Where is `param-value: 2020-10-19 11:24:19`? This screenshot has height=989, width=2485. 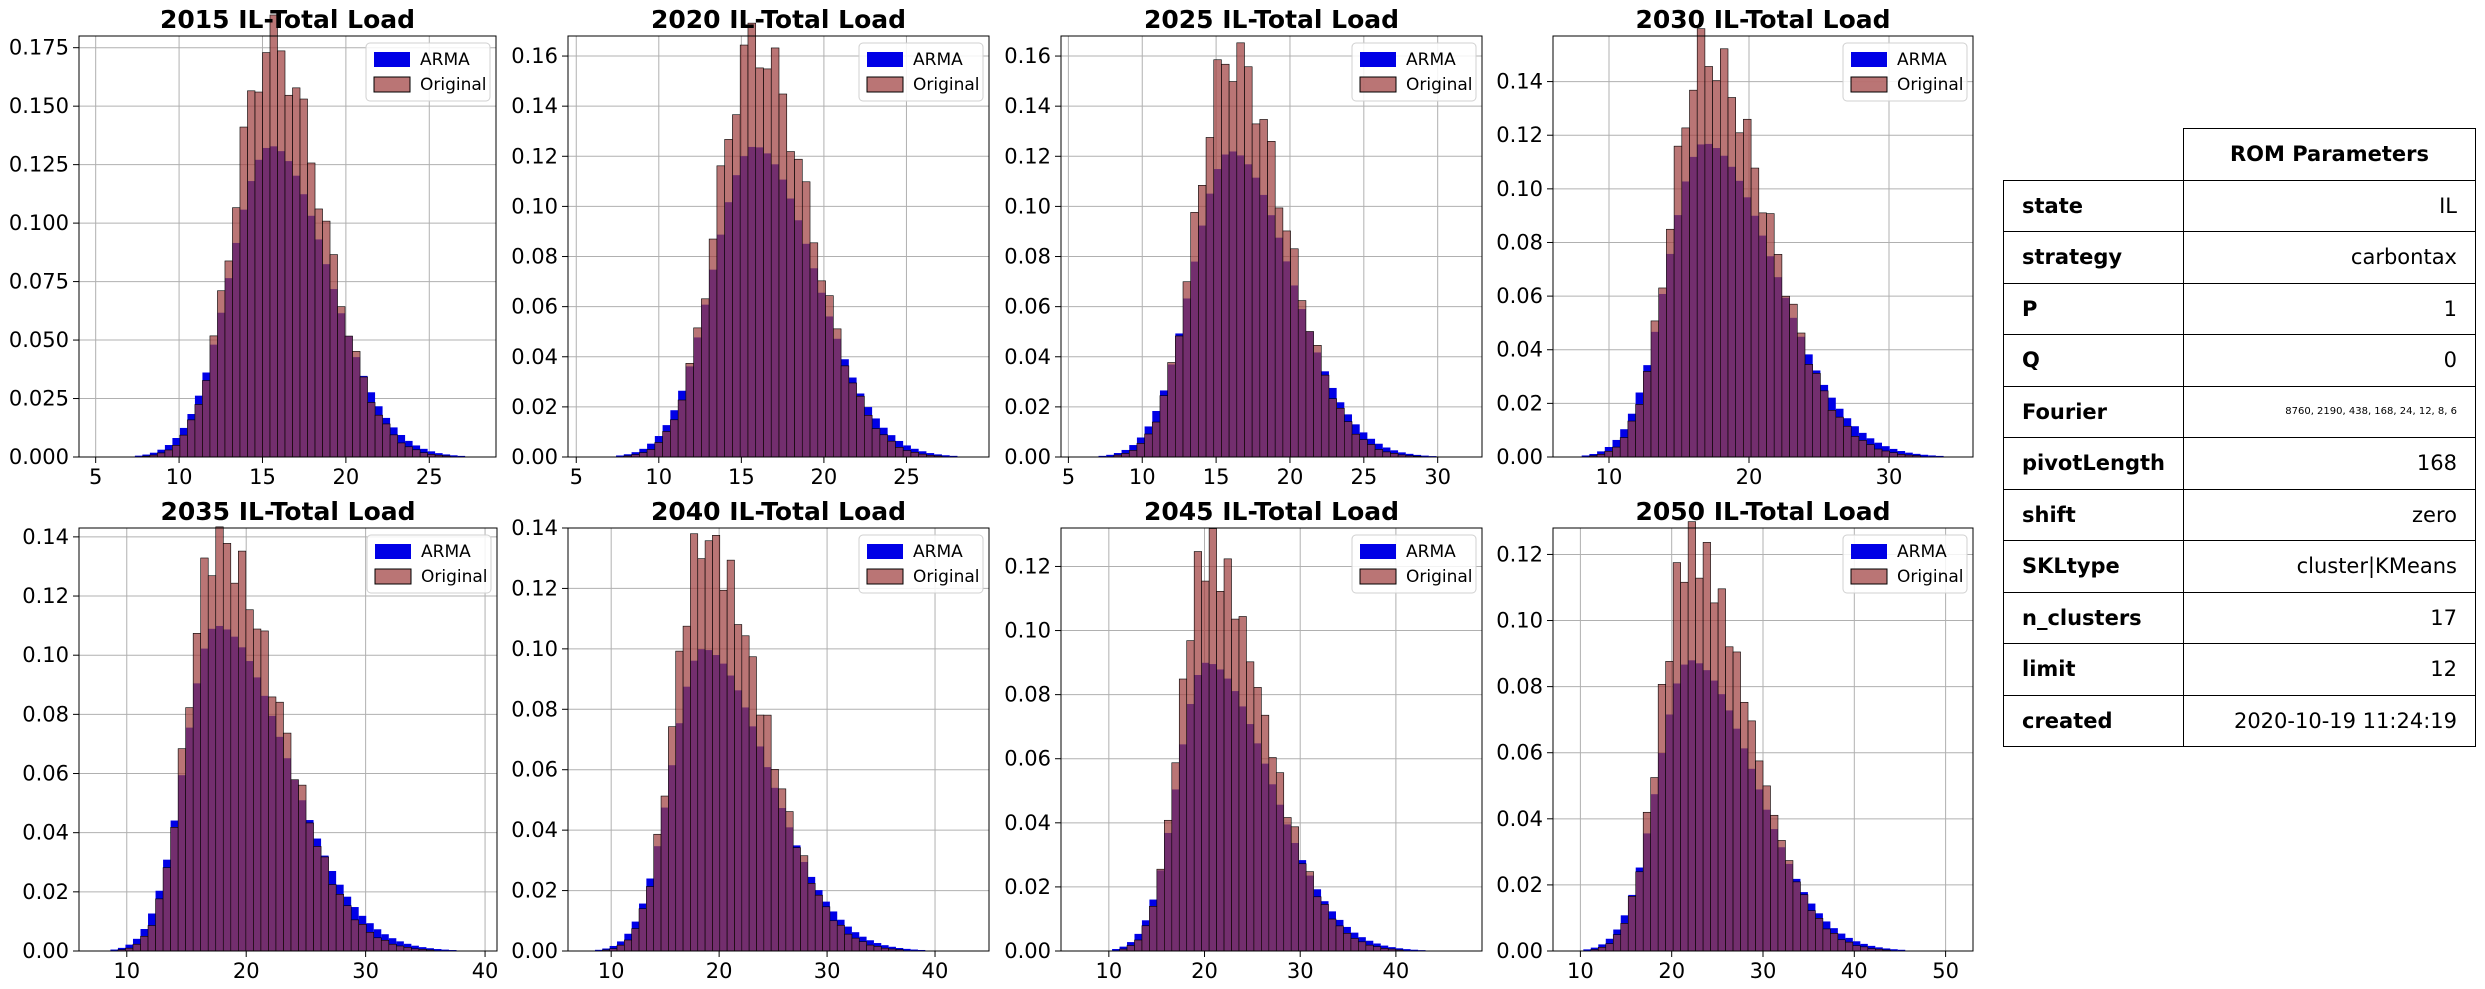
param-value: 2020-10-19 11:24:19 is located at coordinates (2329, 720).